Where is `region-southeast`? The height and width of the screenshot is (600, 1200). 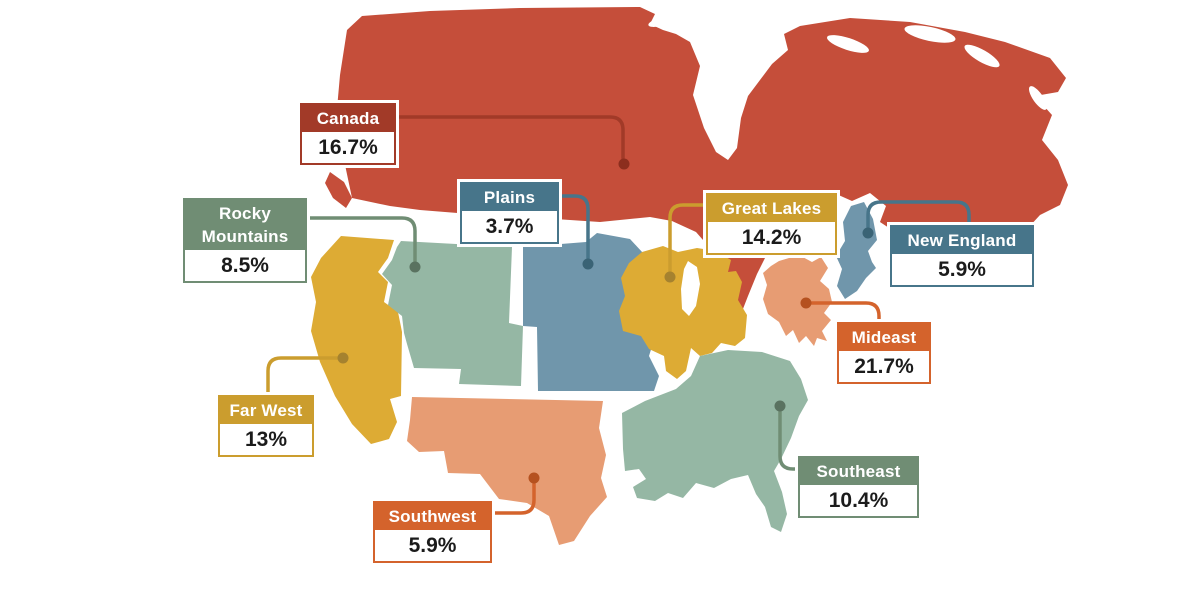
region-southeast is located at coordinates (715, 441).